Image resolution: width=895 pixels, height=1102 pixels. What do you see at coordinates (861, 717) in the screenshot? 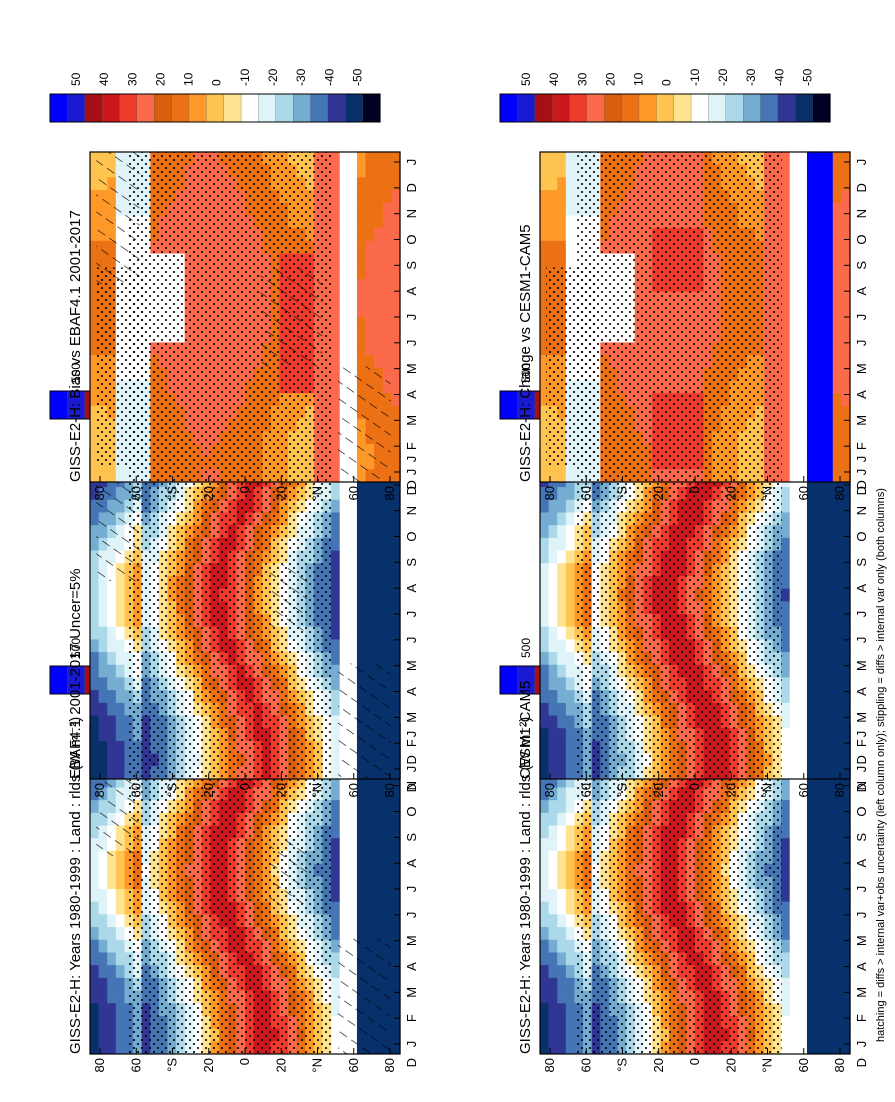
I see `x-tick-label: M` at bounding box center [861, 717].